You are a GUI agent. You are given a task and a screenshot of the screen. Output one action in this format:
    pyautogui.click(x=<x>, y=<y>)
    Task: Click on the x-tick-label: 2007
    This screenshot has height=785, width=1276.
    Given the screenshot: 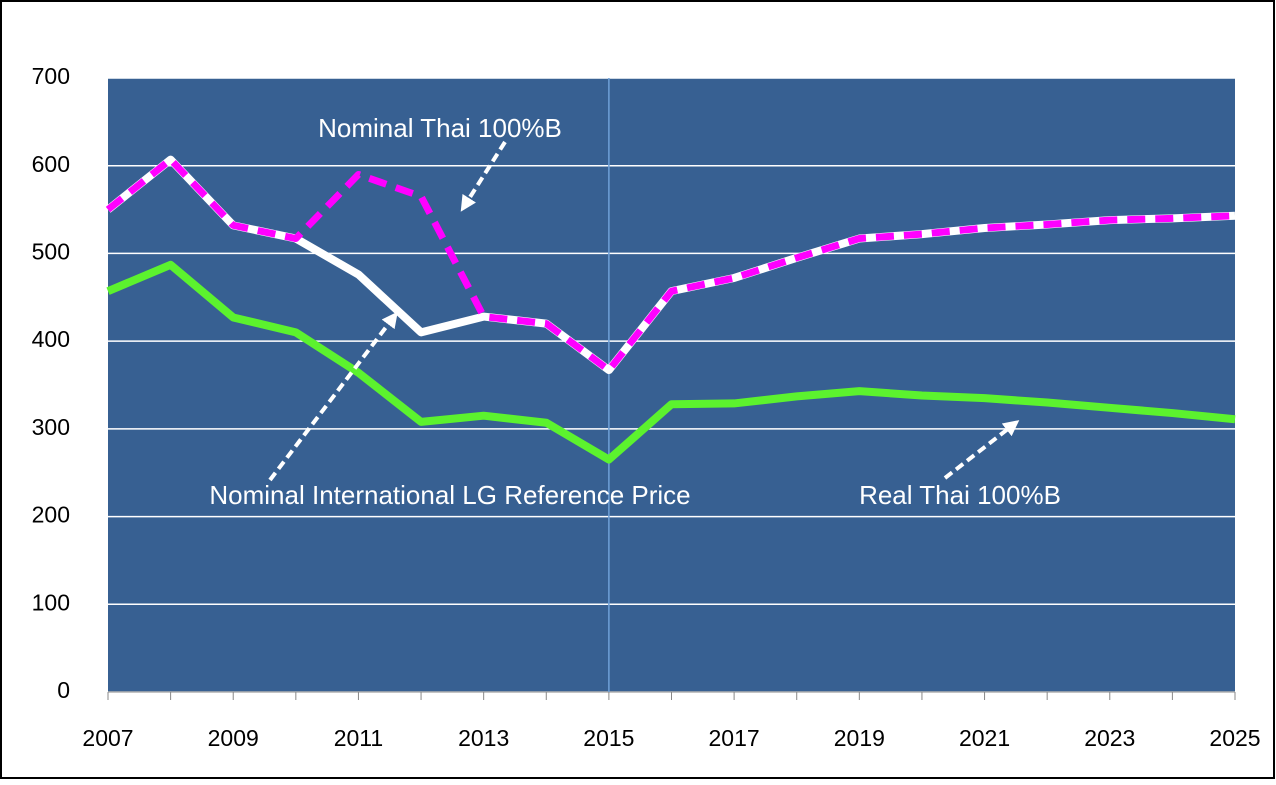 What is the action you would take?
    pyautogui.click(x=107, y=738)
    